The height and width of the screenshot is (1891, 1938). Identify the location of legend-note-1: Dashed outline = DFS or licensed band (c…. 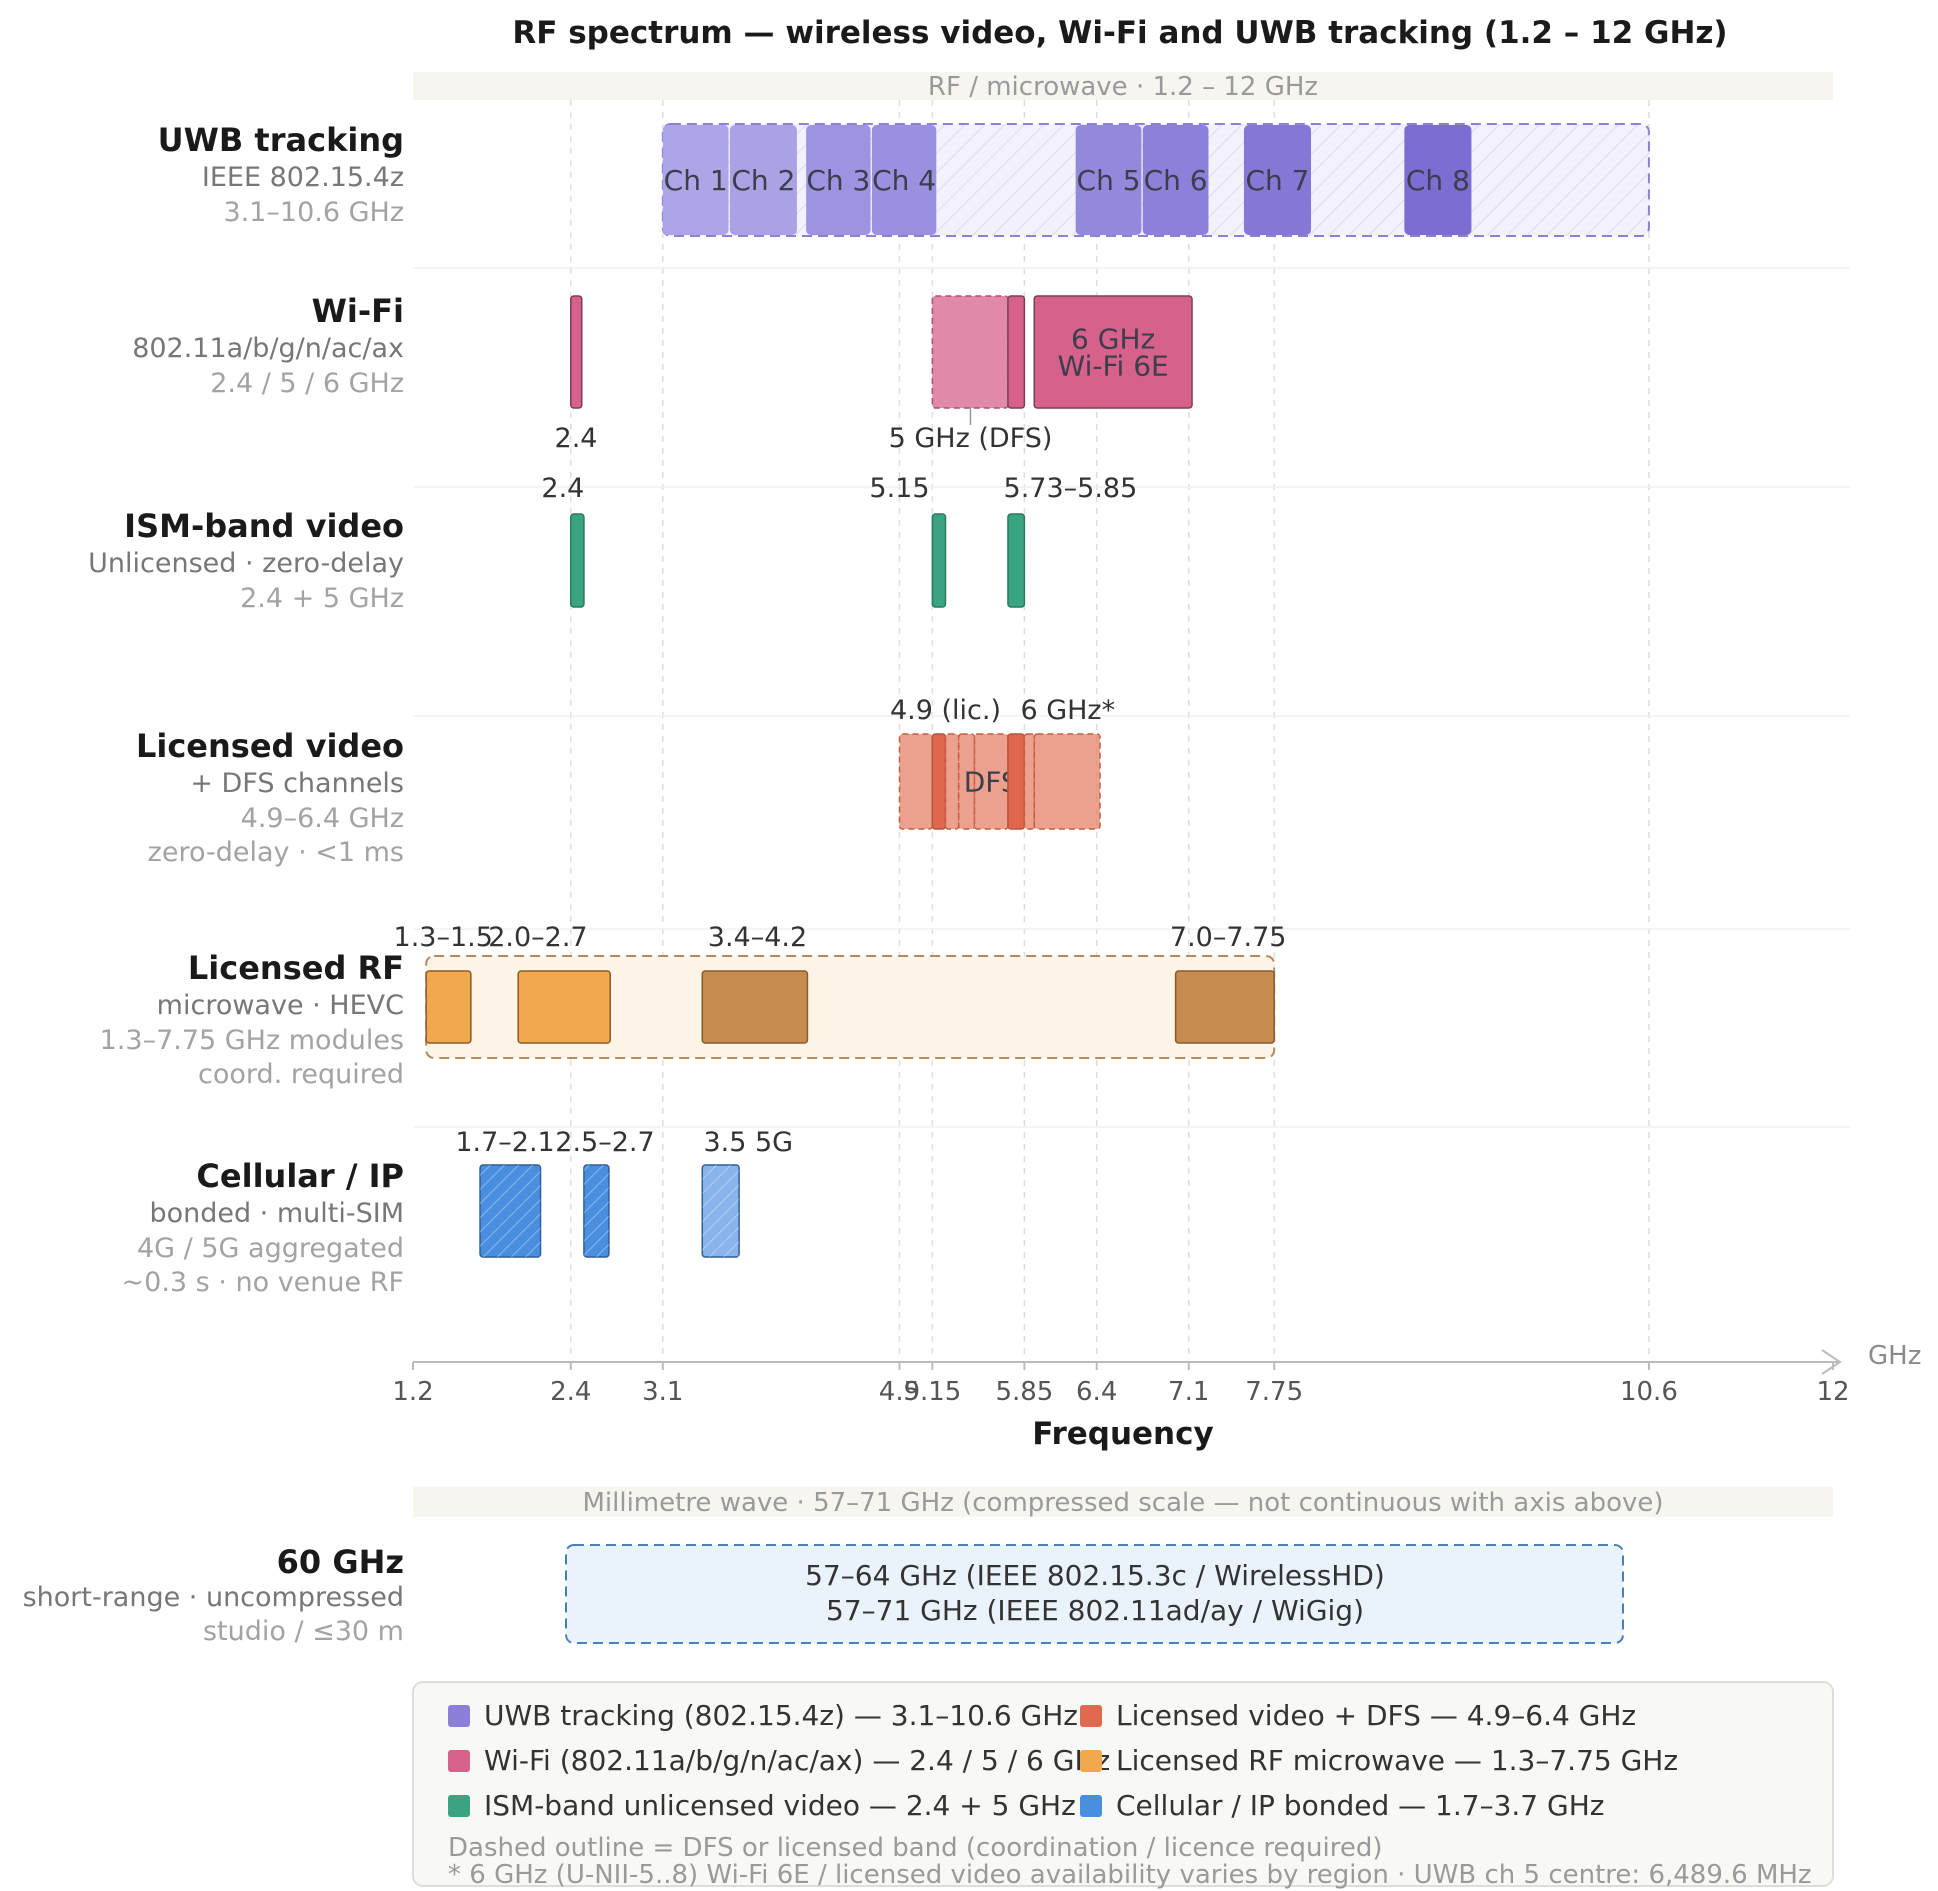
(915, 1848).